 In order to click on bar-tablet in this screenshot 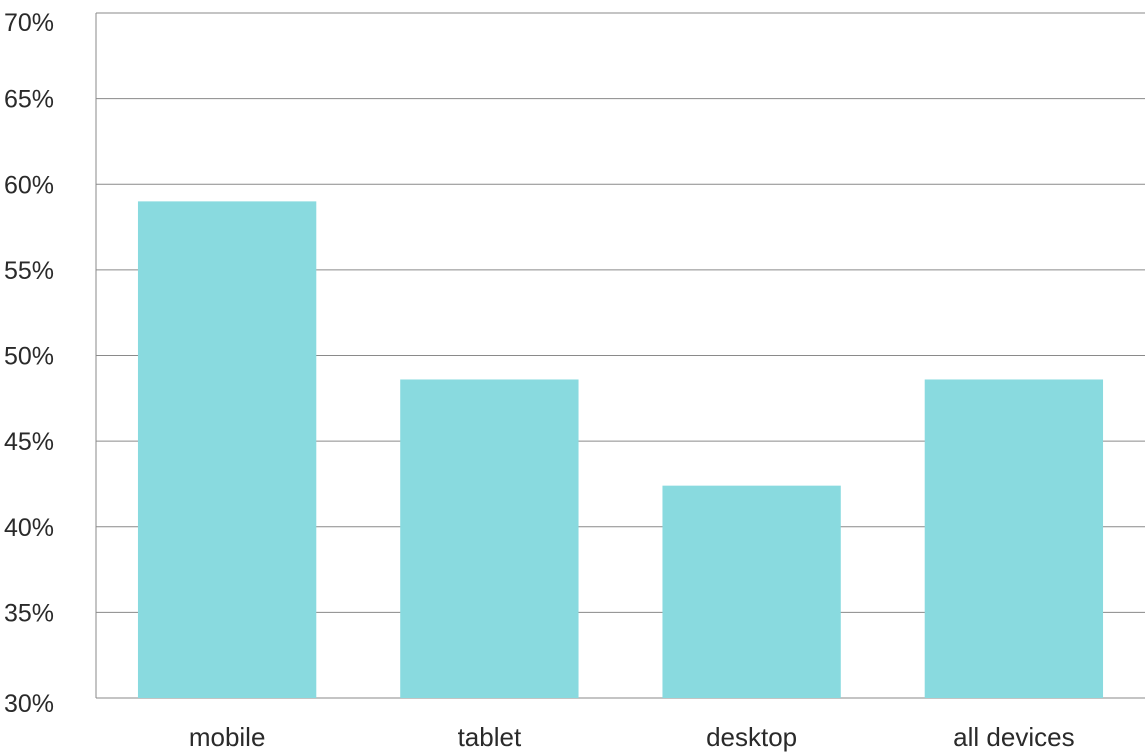, I will do `click(489, 538)`.